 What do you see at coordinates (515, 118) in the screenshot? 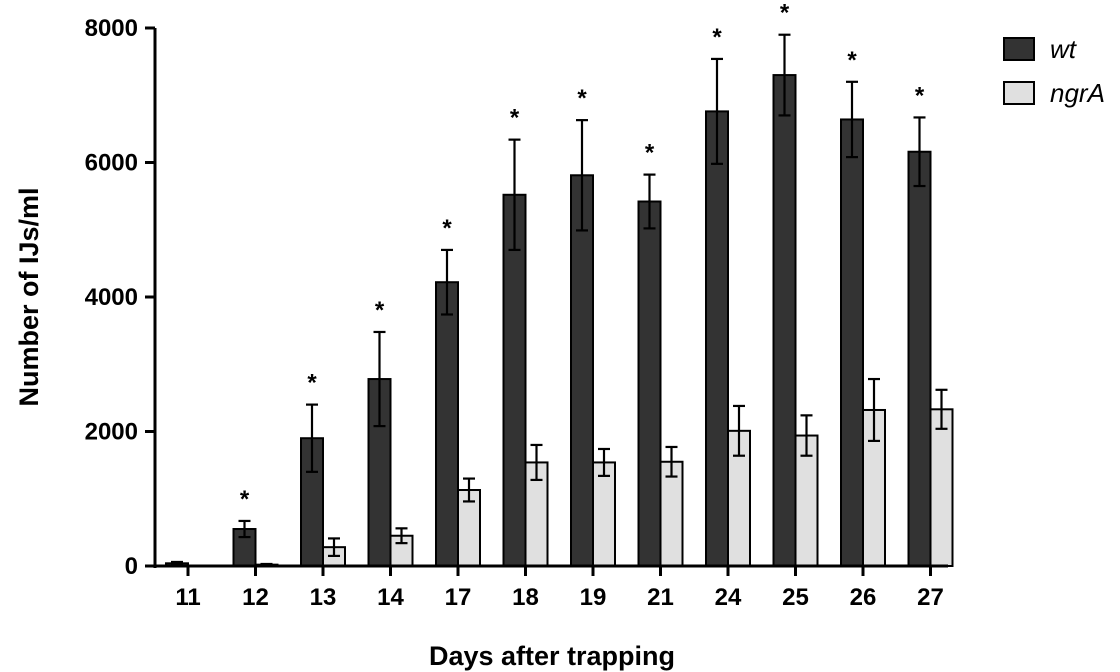
I see `significance-star-18: *` at bounding box center [515, 118].